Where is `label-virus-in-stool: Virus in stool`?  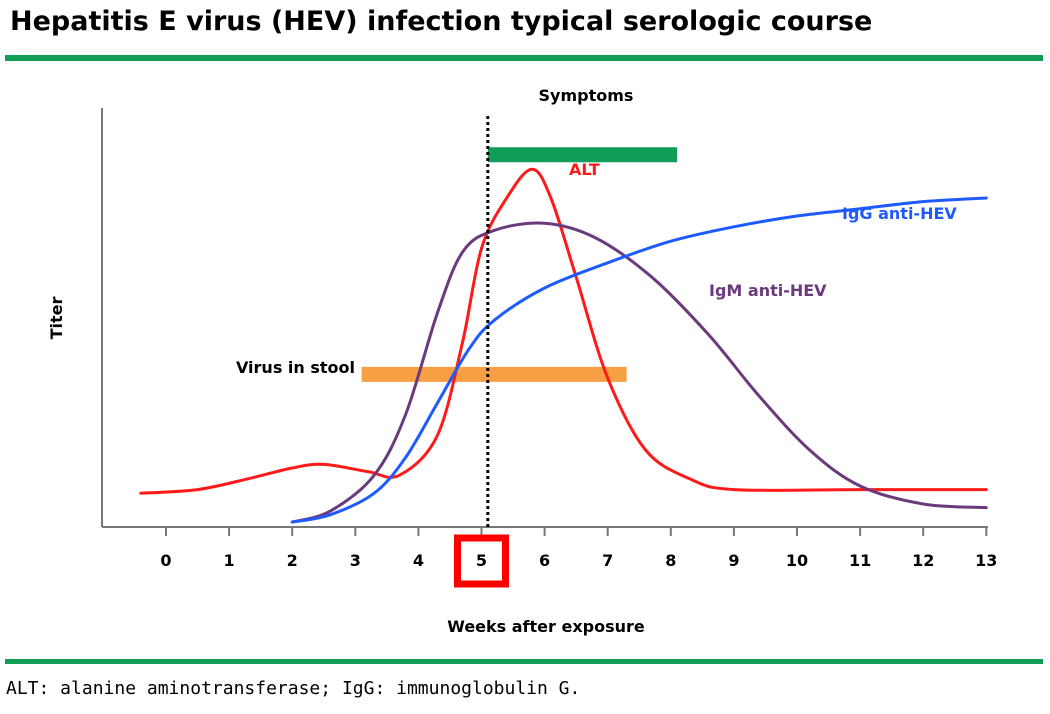 label-virus-in-stool: Virus in stool is located at coordinates (295, 367).